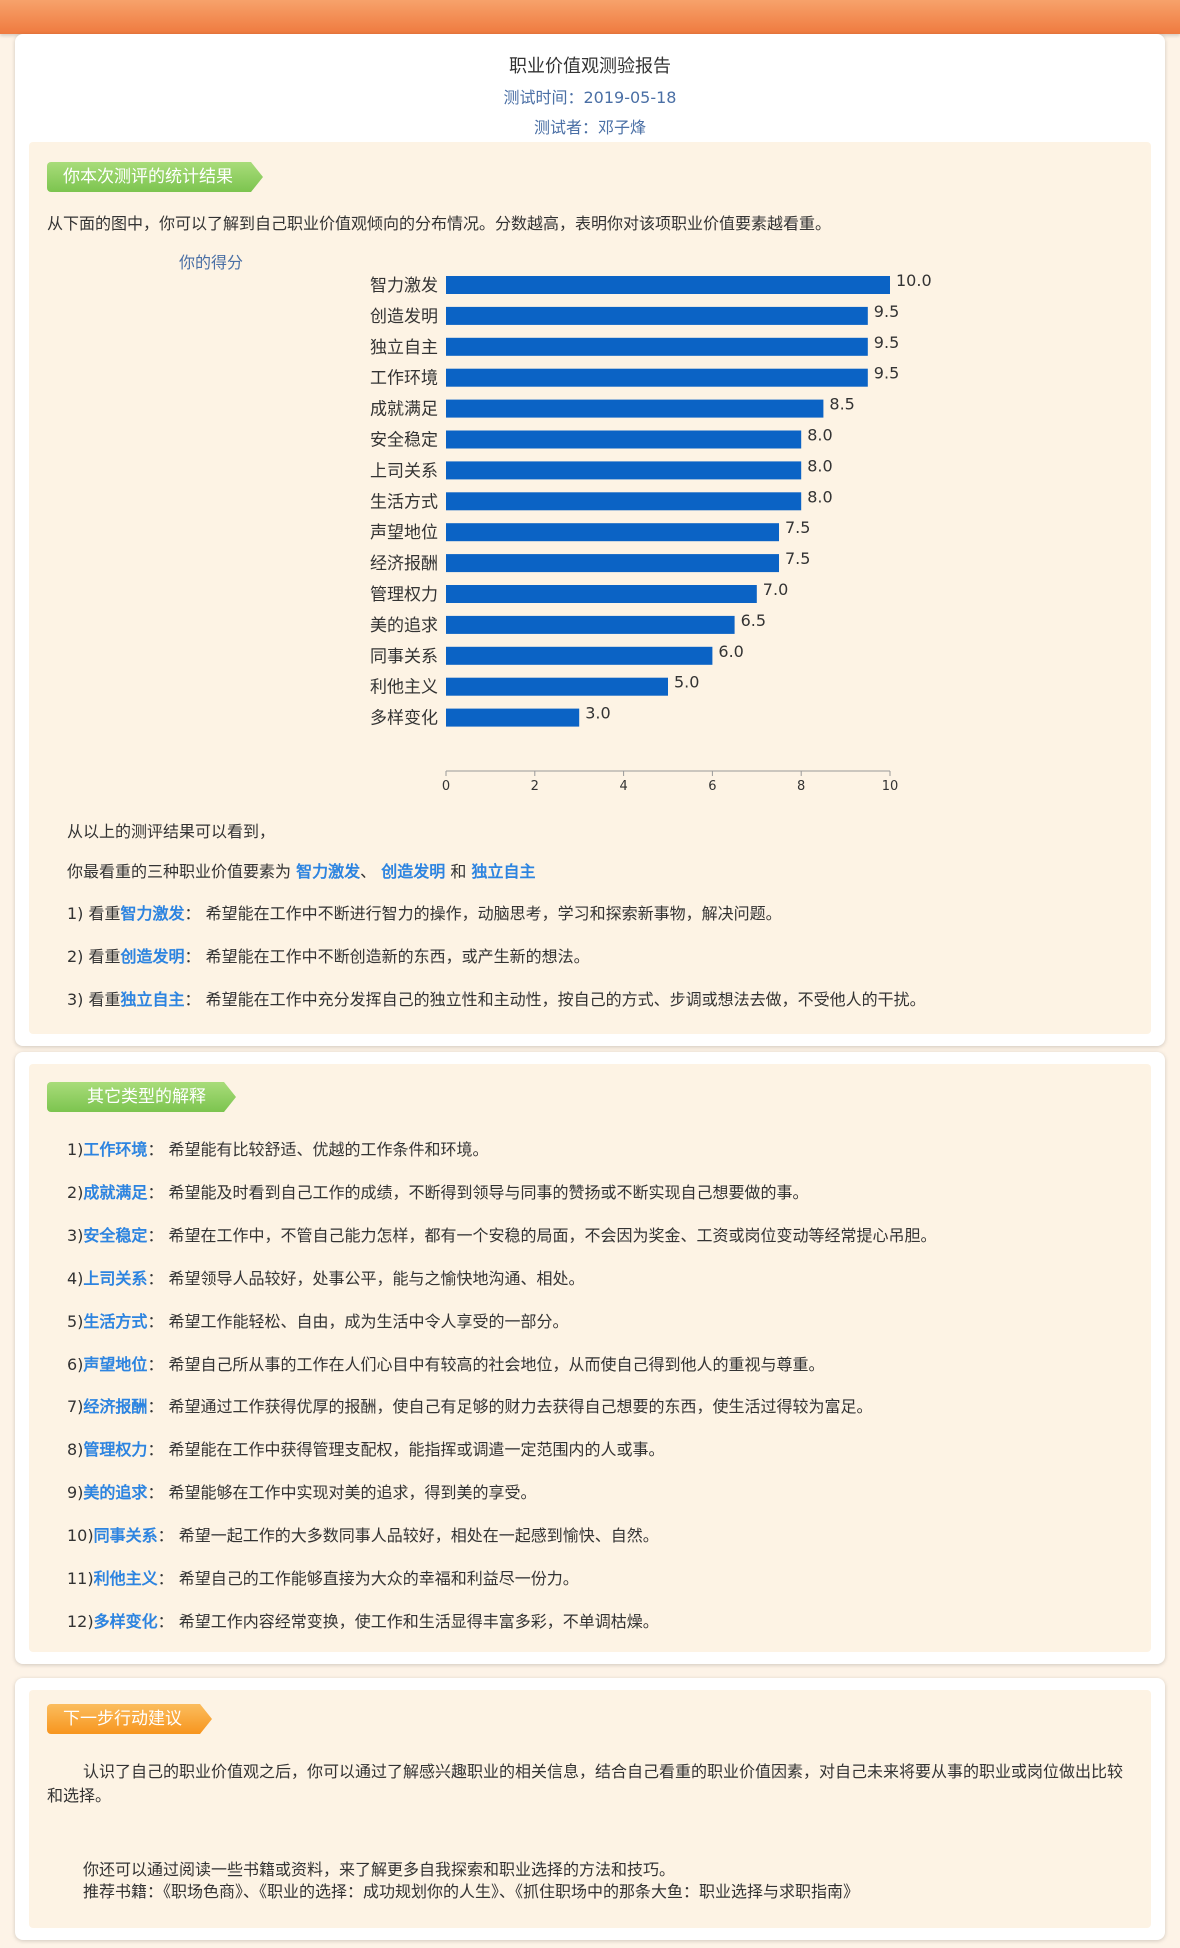  What do you see at coordinates (318, 1321) in the screenshot?
I see `other-type-item: 5)生活方式： 希望工作能轻松、自由，成为生活中令人享受的一部分。` at bounding box center [318, 1321].